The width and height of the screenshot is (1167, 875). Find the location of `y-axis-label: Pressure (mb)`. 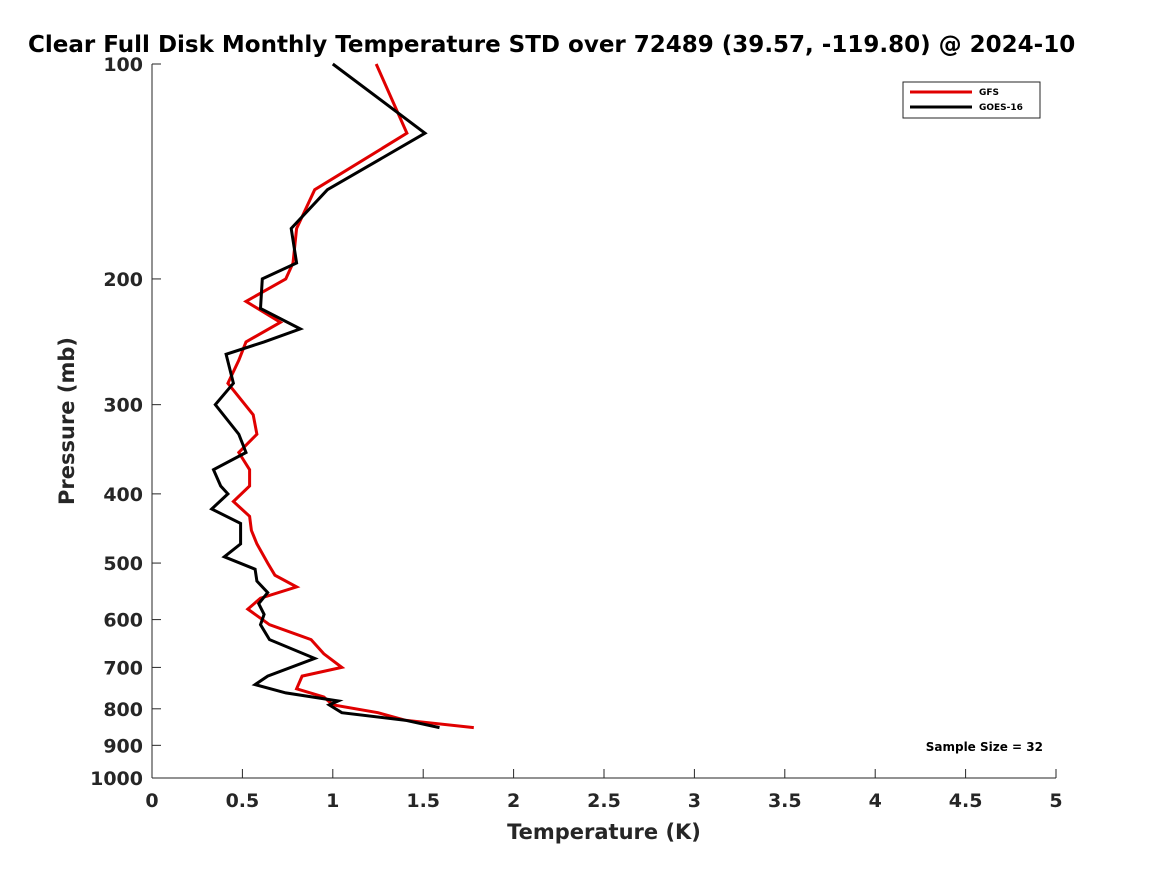

y-axis-label: Pressure (mb) is located at coordinates (67, 421).